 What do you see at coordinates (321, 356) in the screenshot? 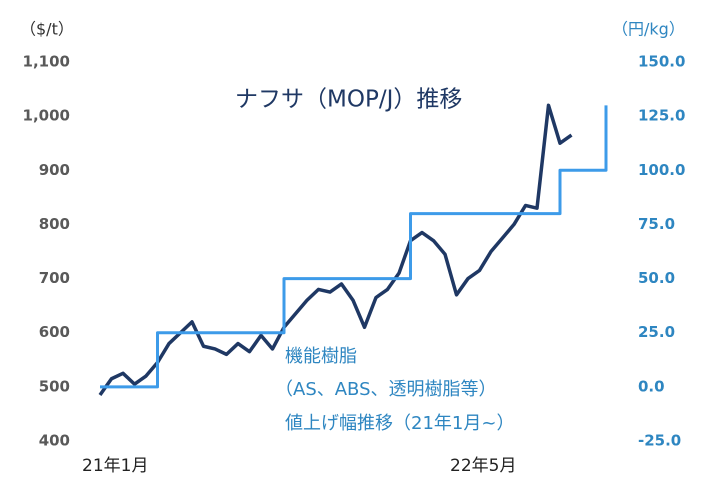
I see `annotation: 機能樹脂` at bounding box center [321, 356].